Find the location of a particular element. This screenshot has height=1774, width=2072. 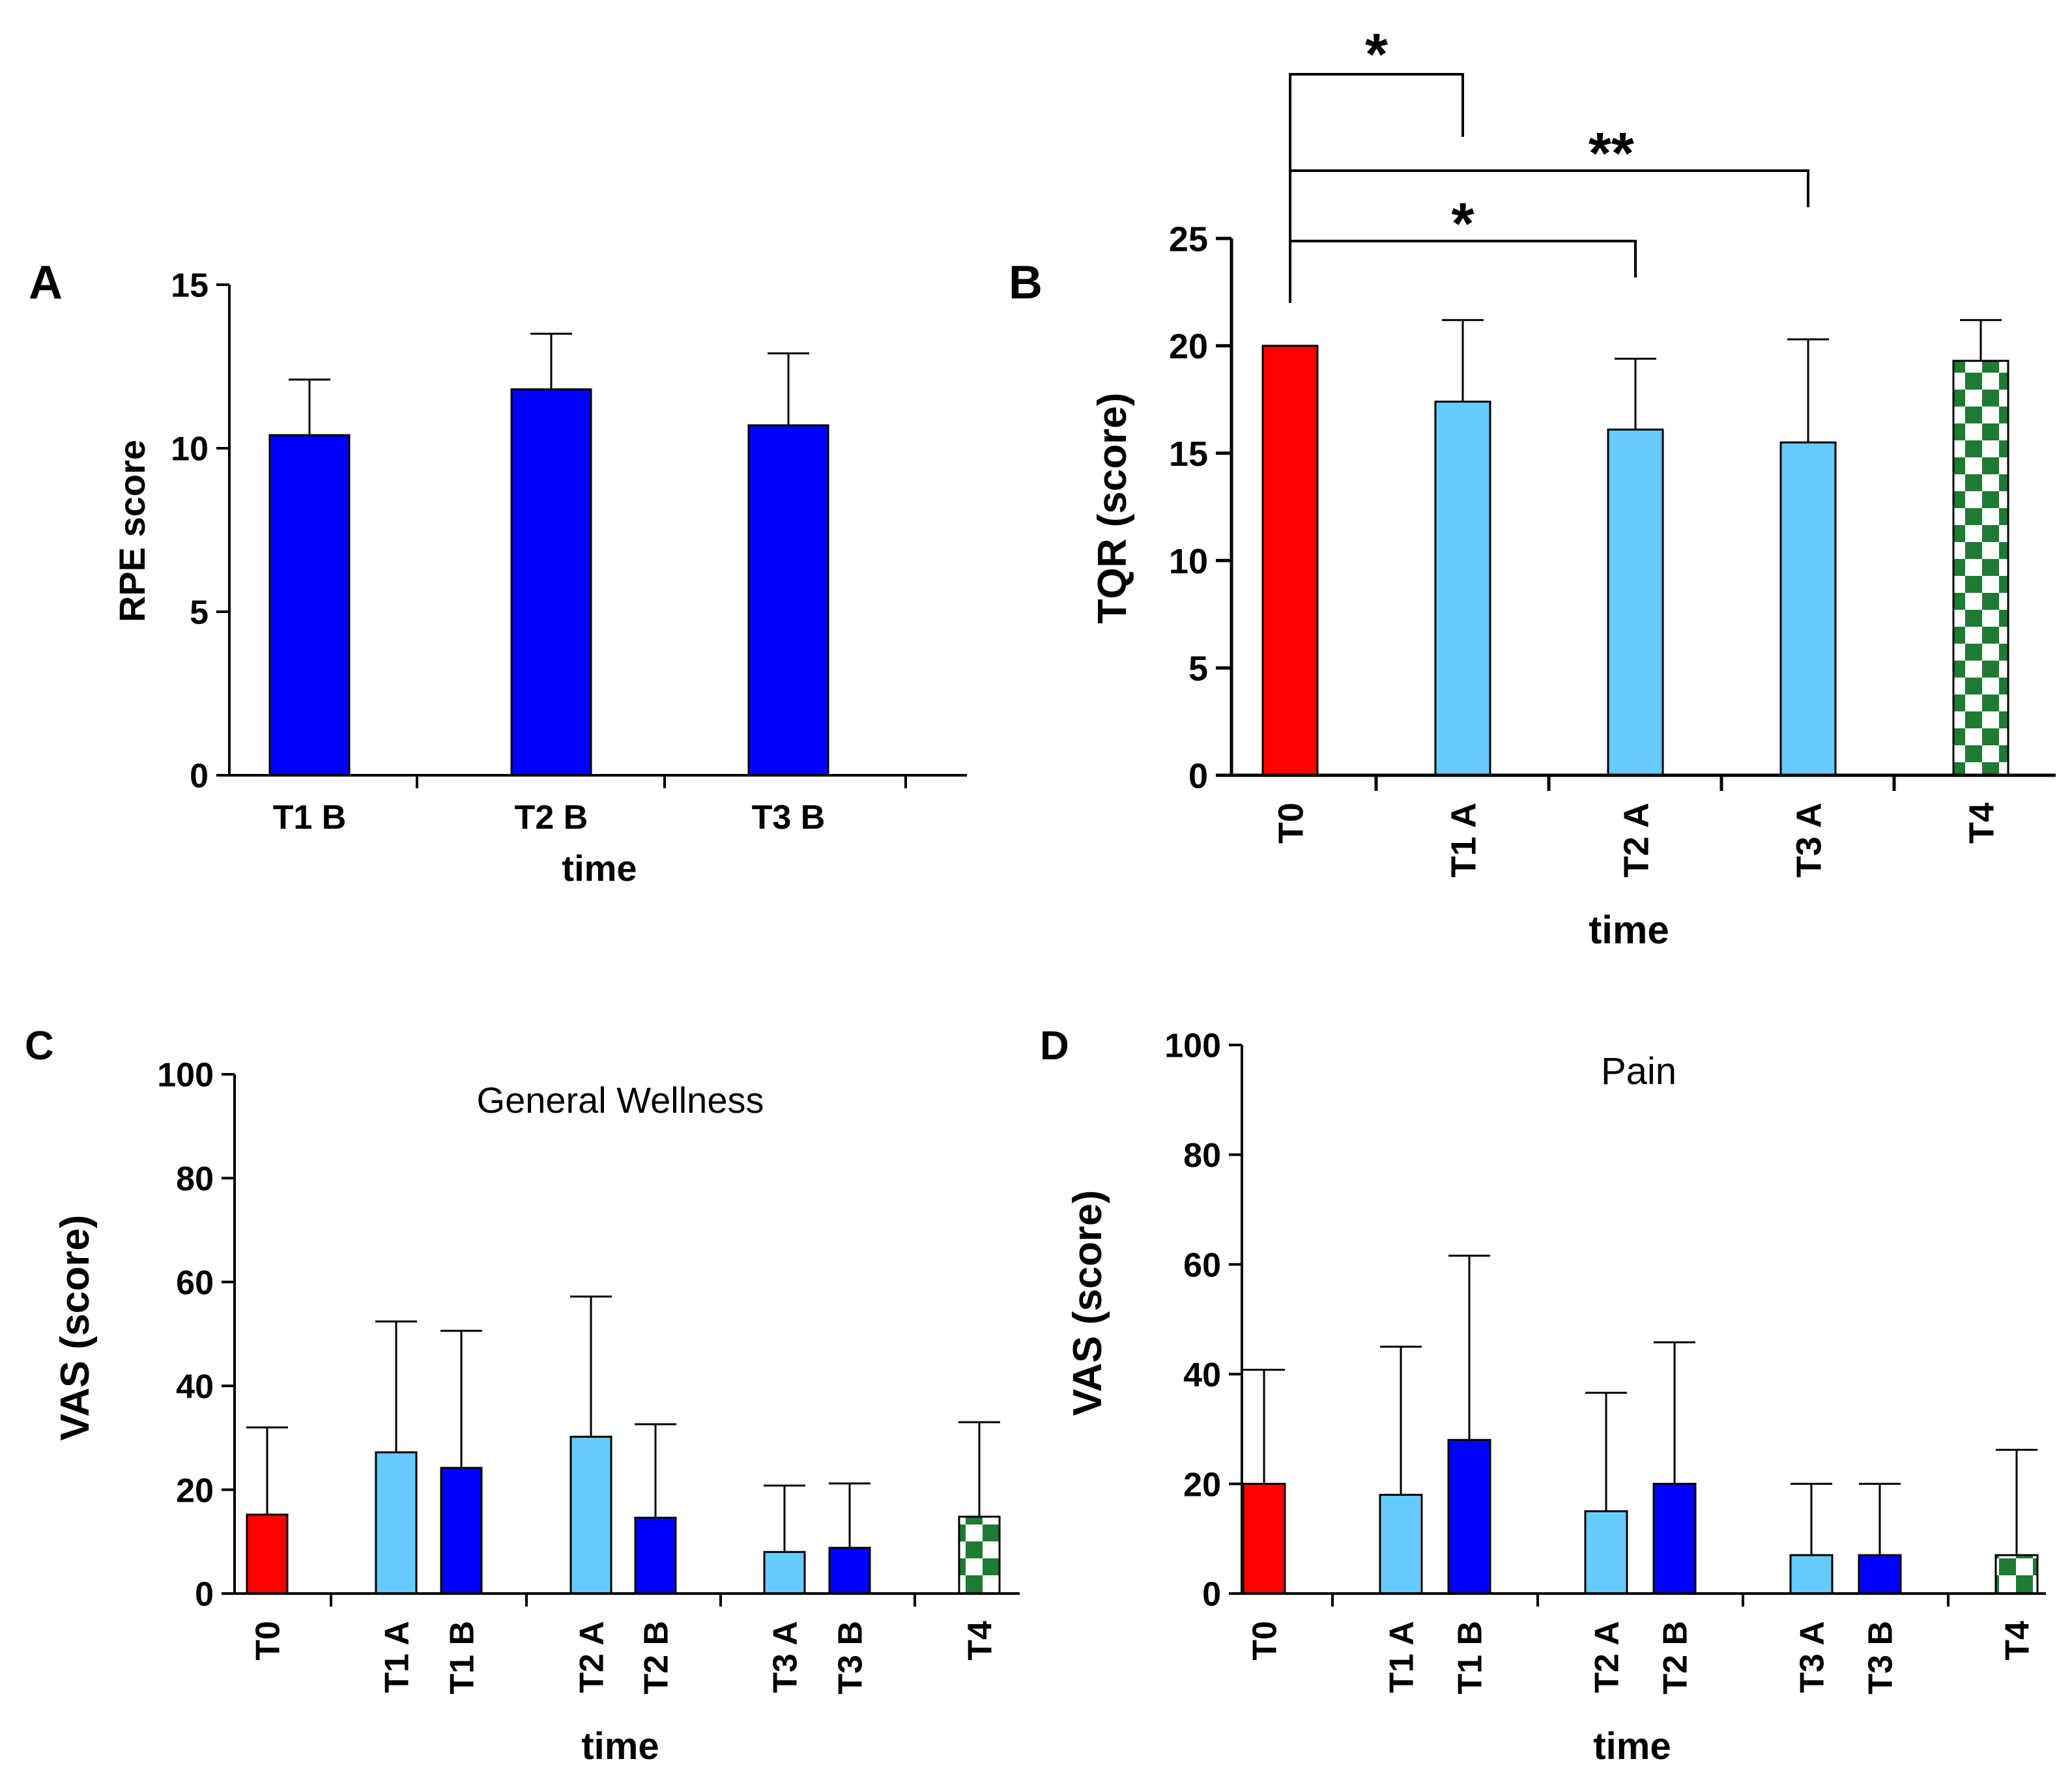

panel-a-ytick-label-2: 10 is located at coordinates (190, 449).